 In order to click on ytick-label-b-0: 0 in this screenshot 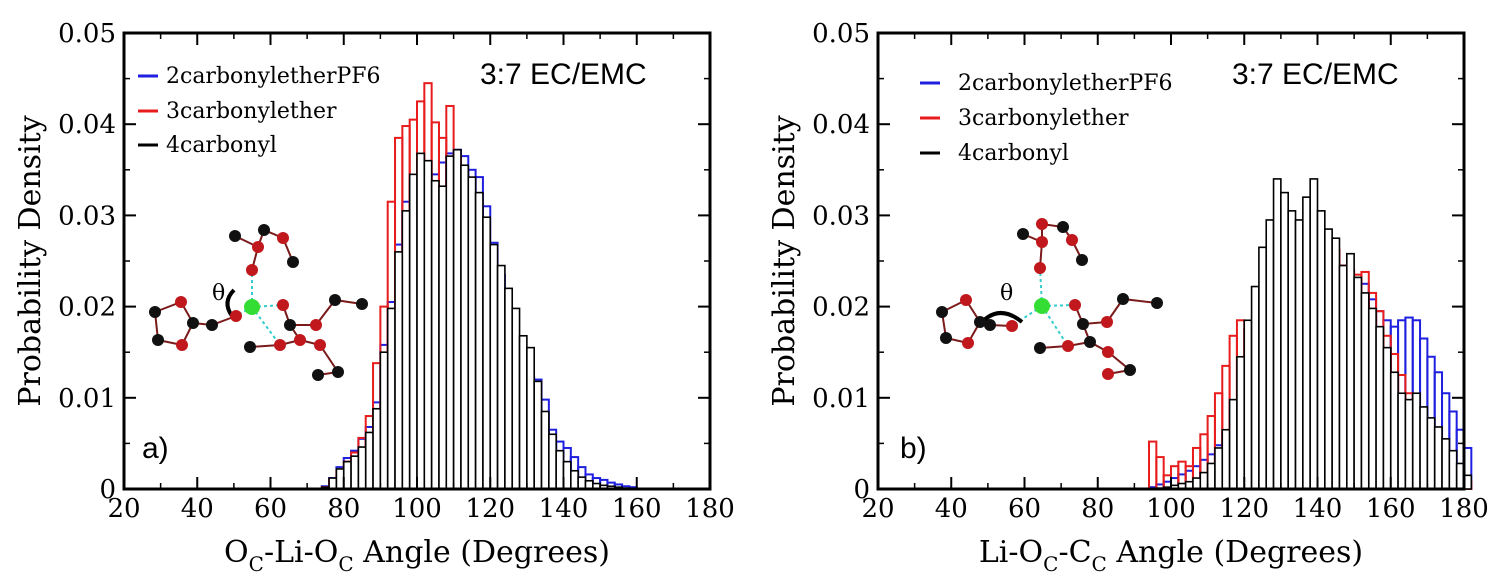, I will do `click(861, 490)`.